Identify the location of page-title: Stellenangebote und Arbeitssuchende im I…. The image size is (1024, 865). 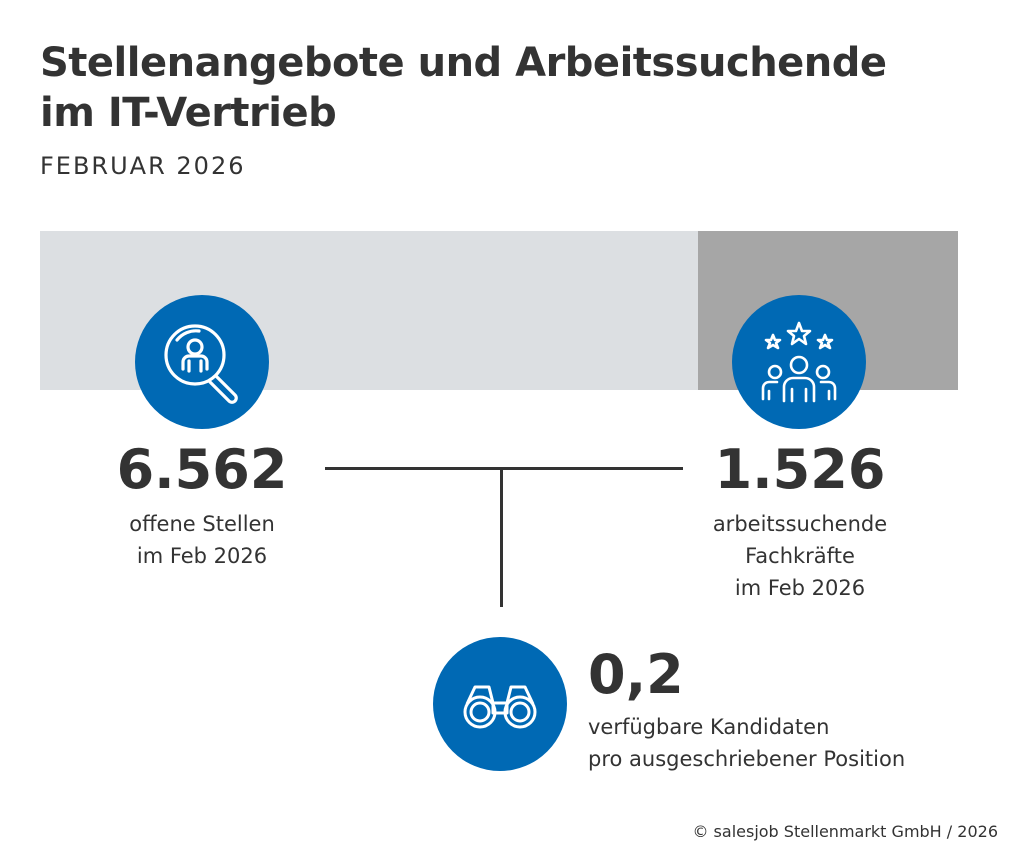
(463, 88).